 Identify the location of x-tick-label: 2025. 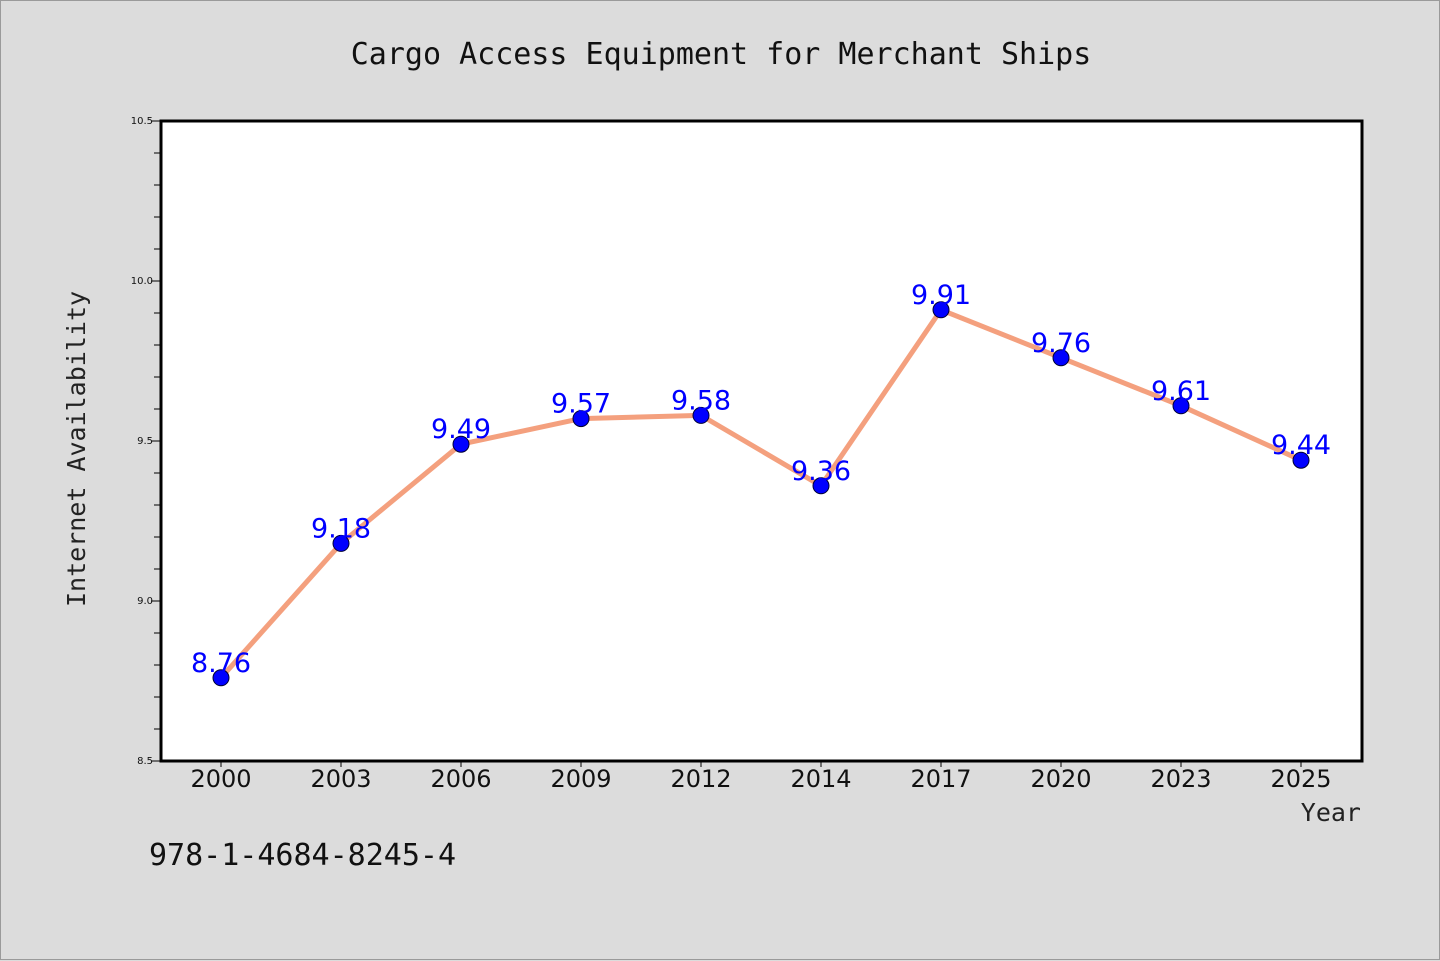
(1300, 779).